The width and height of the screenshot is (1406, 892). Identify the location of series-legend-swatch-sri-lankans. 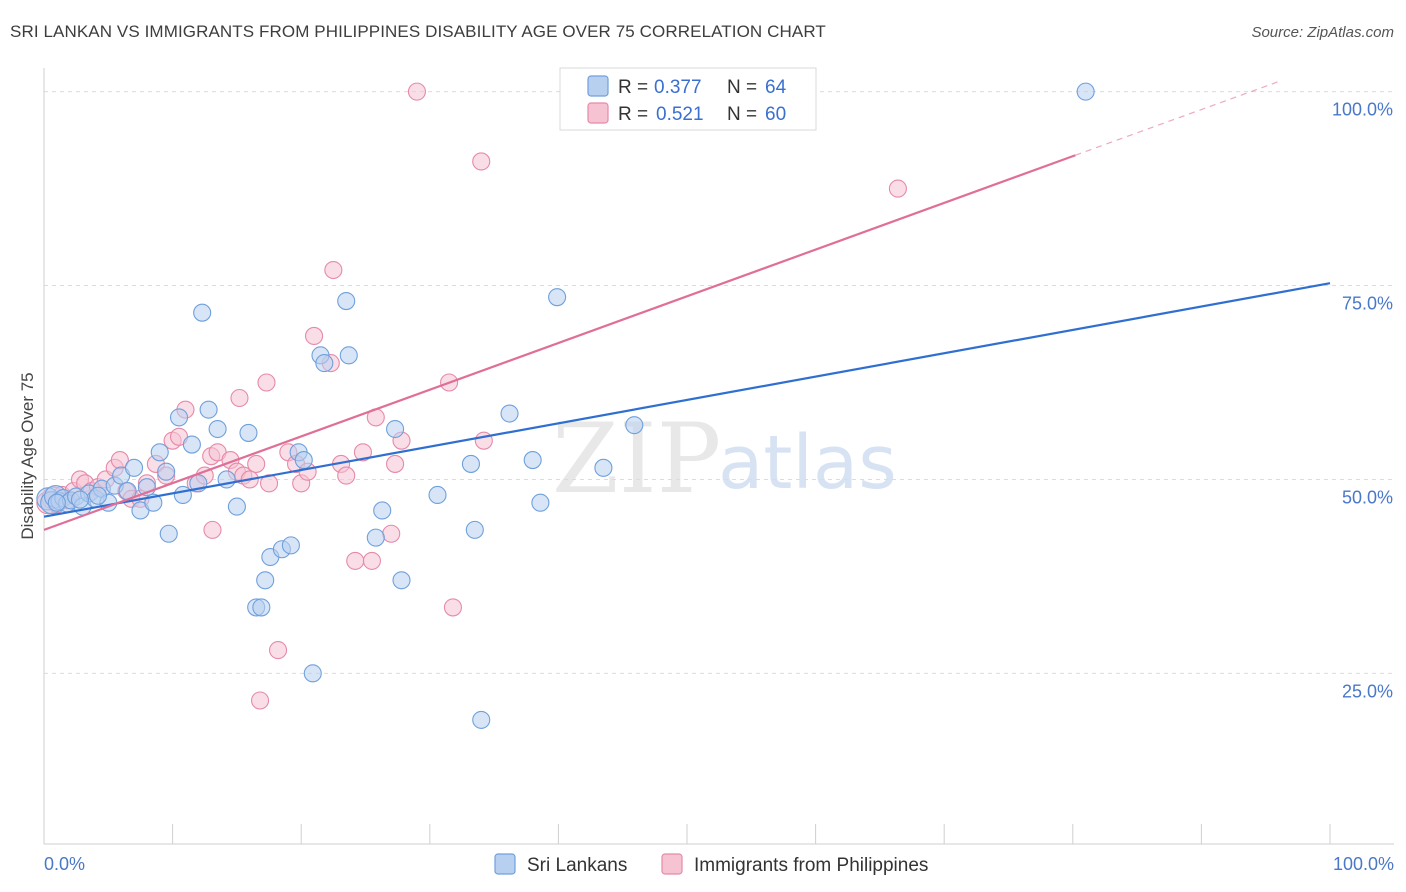
(505, 864).